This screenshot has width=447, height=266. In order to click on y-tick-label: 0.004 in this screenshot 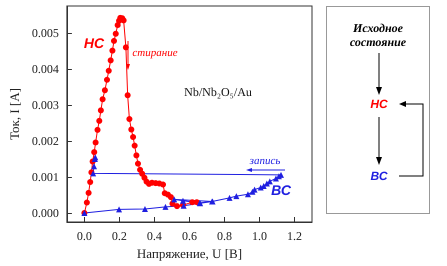, I will do `click(45, 69)`.